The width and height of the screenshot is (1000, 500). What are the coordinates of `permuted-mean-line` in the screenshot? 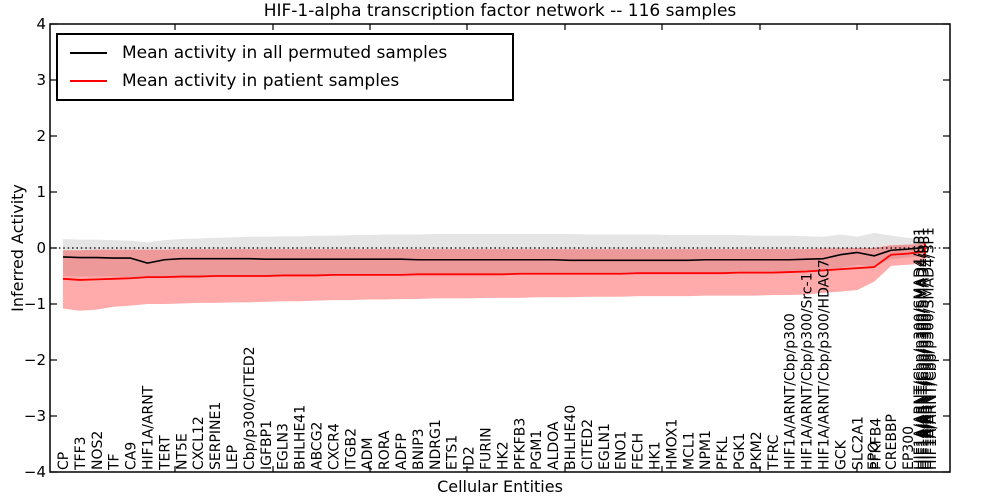 It's located at (493, 255).